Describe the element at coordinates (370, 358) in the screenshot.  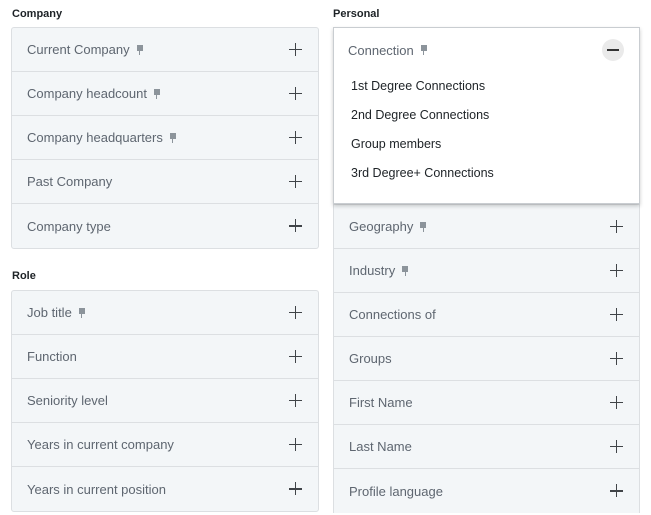
I see `filter-label: Groups` at that location.